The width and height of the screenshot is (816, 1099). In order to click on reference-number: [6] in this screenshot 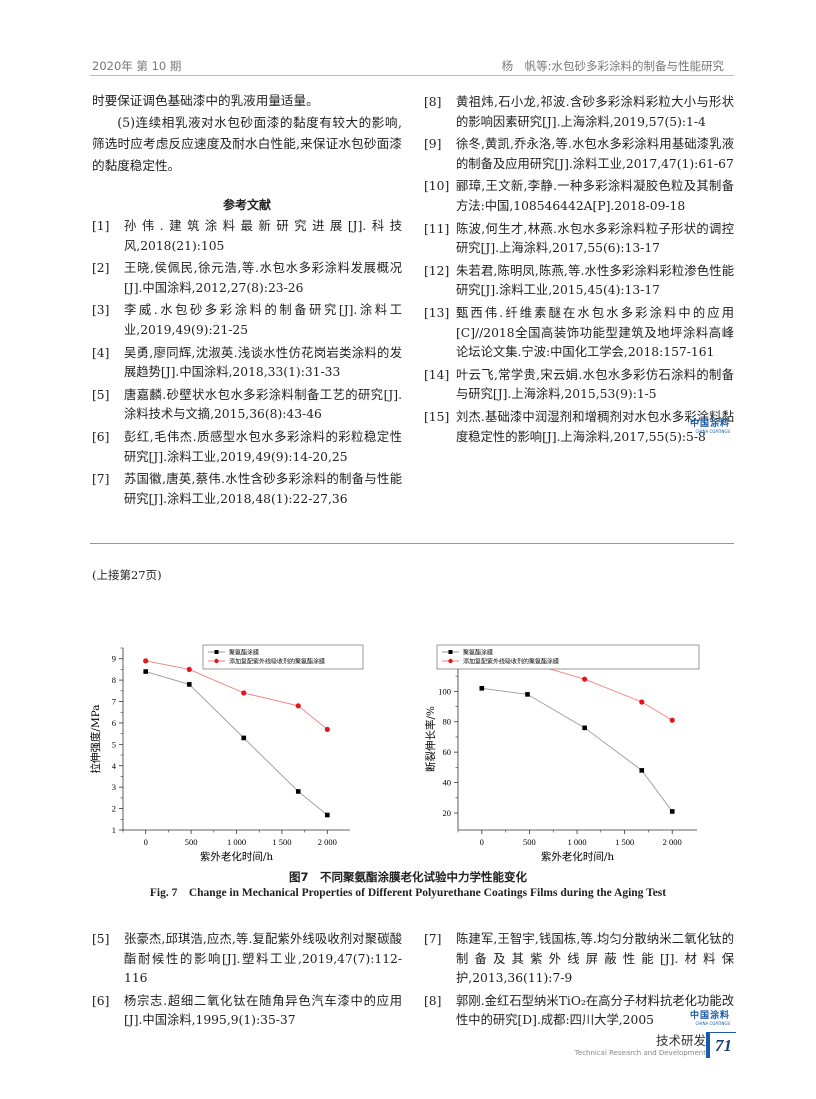, I will do `click(101, 436)`.